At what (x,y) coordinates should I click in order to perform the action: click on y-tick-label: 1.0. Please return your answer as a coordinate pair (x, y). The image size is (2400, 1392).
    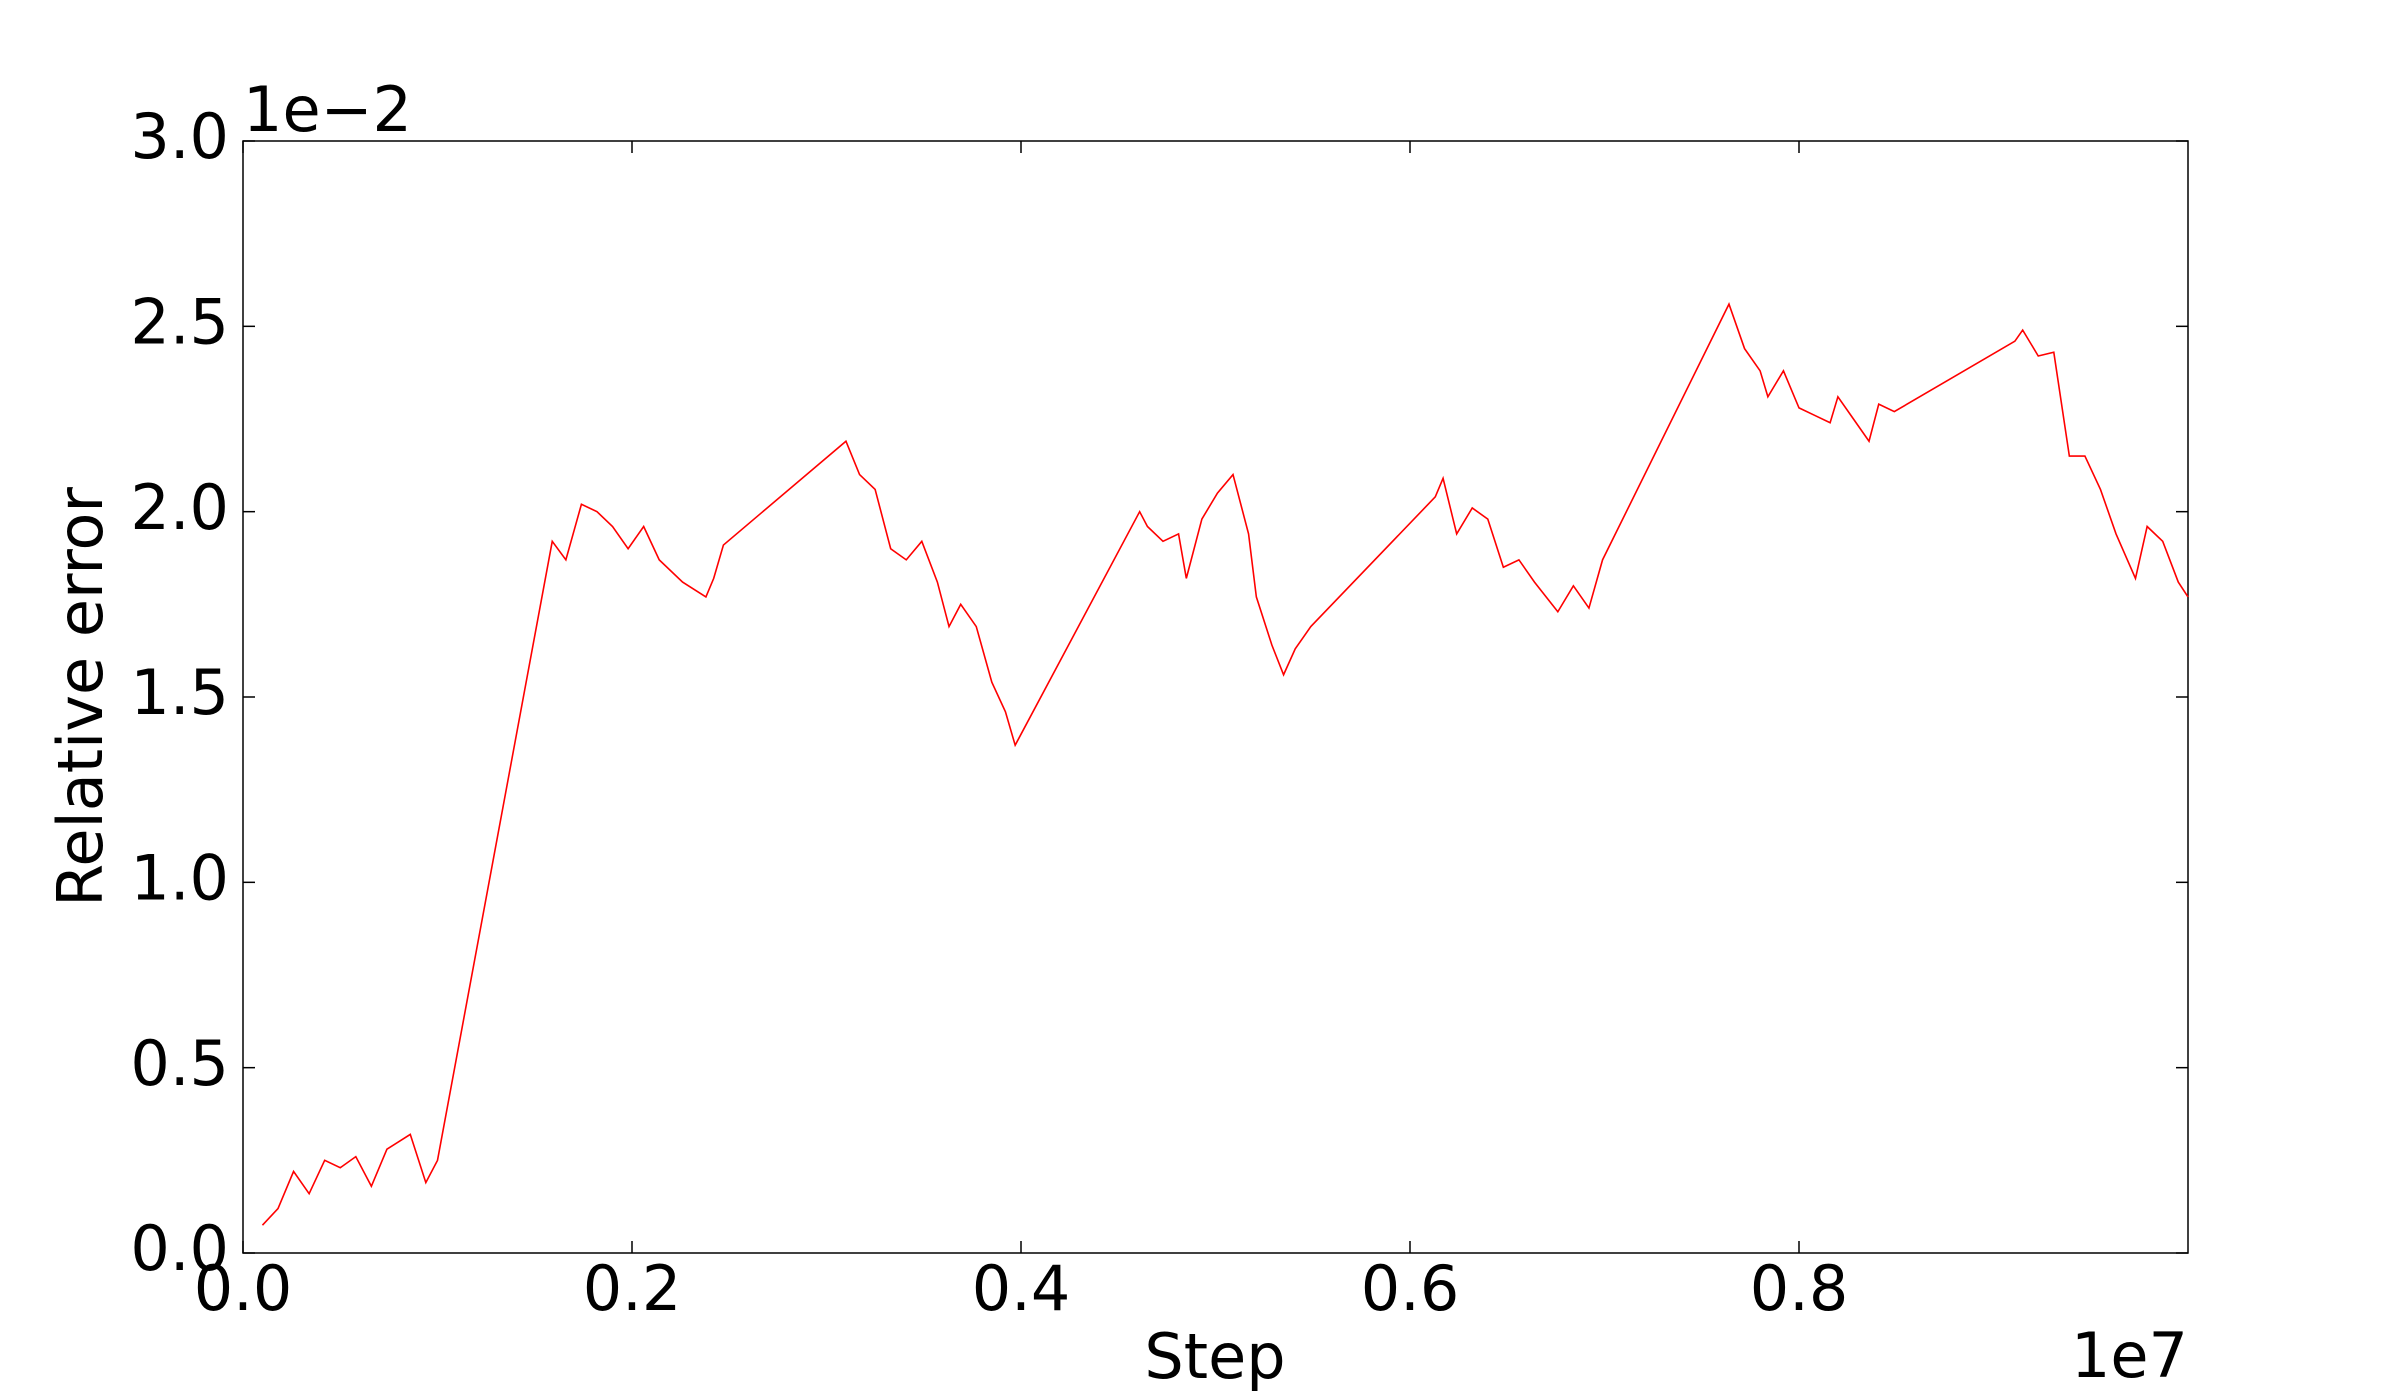
    Looking at the image, I should click on (179, 877).